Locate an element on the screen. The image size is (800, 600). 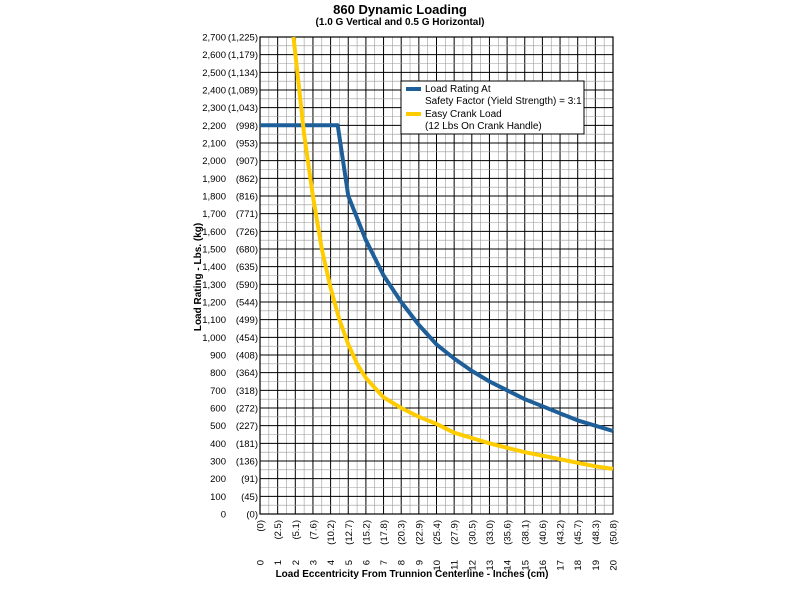
y-tick-label-lbs: 300 is located at coordinates (218, 462).